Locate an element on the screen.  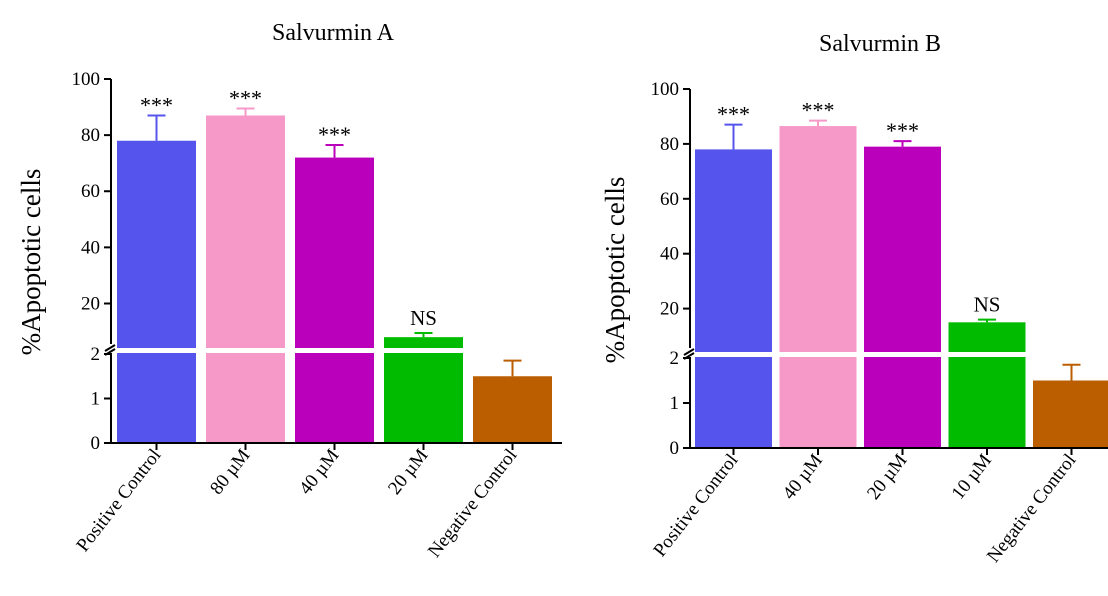
category-label: 10 µM is located at coordinates (972, 477).